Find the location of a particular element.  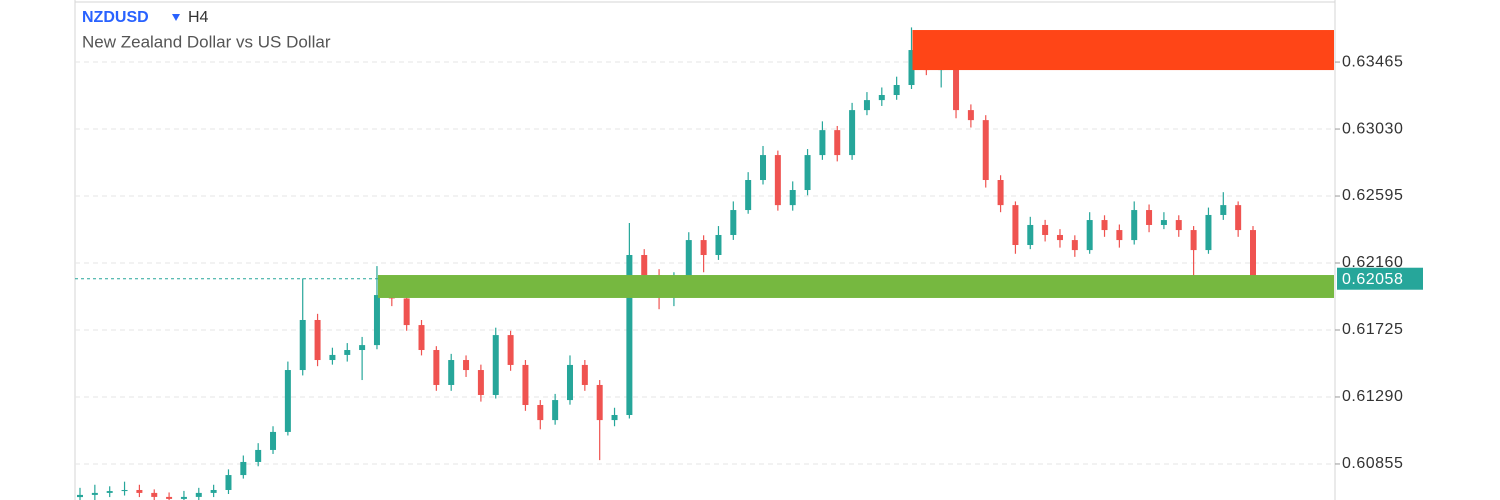

y-tick-label: 0.61290 is located at coordinates (1372, 396).